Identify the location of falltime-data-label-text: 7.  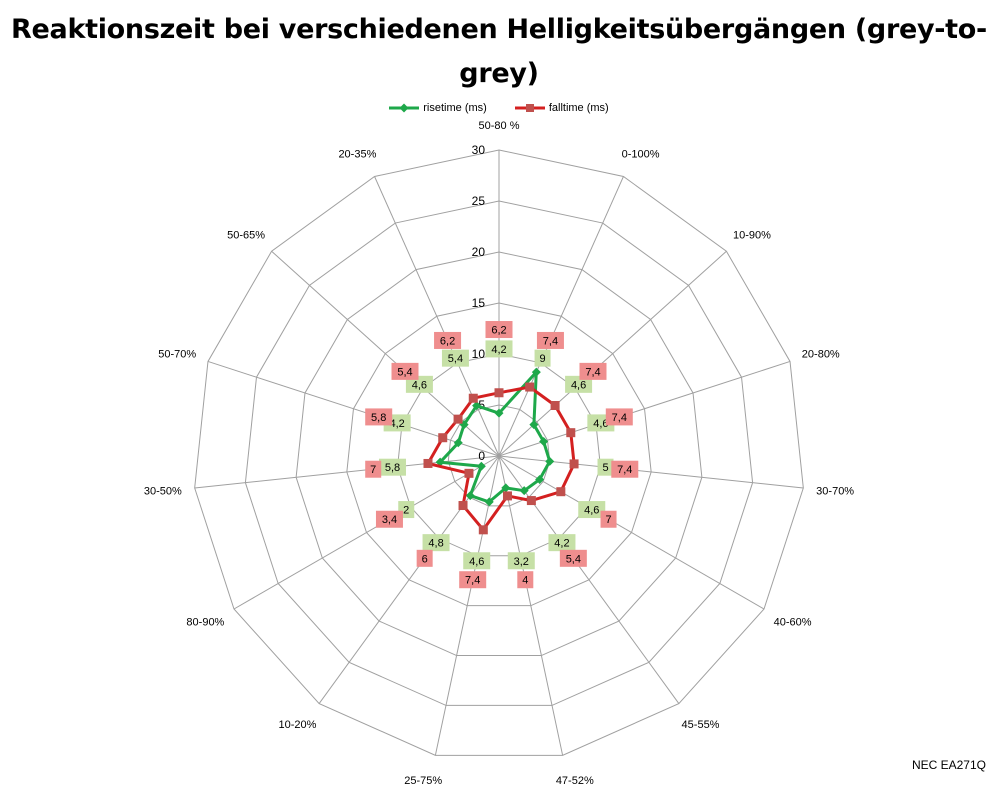
(608, 520).